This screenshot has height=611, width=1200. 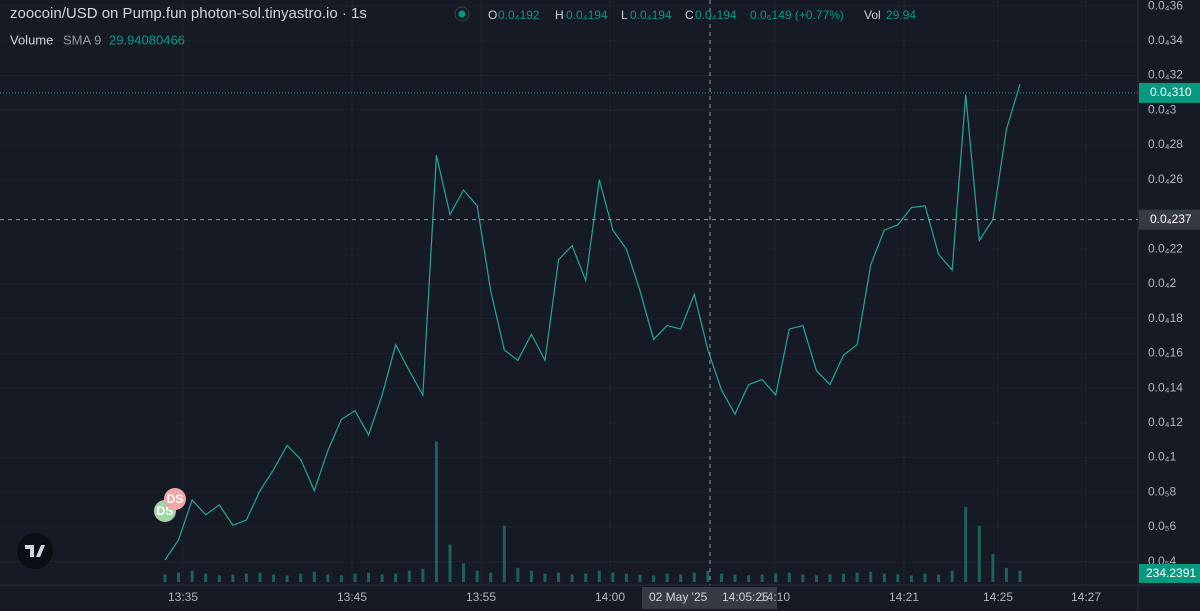 I want to click on y-tick-label: 0.0₄1, so click(x=1162, y=457).